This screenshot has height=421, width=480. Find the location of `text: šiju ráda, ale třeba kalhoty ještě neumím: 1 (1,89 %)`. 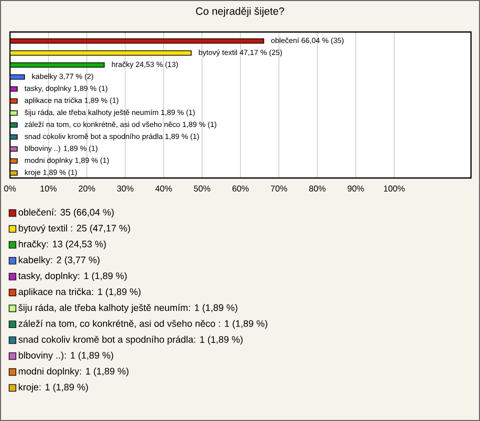

text: šiju ráda, ale třeba kalhoty ještě neumím: 1 (1,89 %) is located at coordinates (128, 308).